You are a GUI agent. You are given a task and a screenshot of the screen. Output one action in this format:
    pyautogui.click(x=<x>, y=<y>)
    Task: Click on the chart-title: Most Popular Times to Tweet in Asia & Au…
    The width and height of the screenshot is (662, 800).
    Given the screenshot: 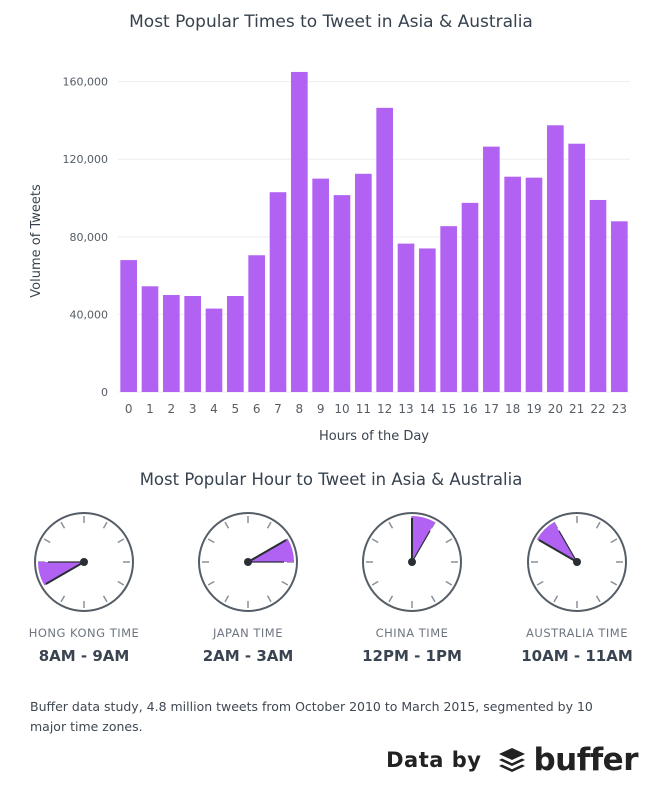 What is the action you would take?
    pyautogui.click(x=331, y=22)
    